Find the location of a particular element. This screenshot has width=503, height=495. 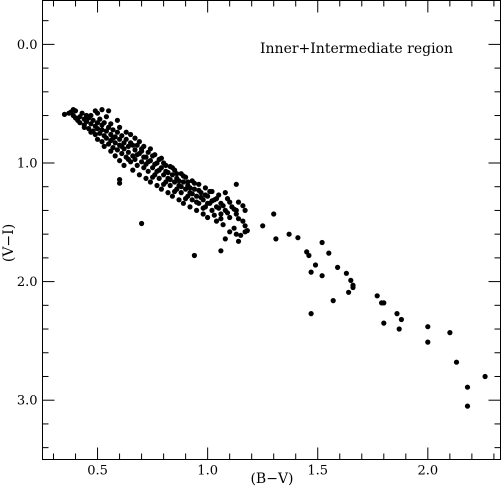

x-tick-label: 2.0 is located at coordinates (427, 471).